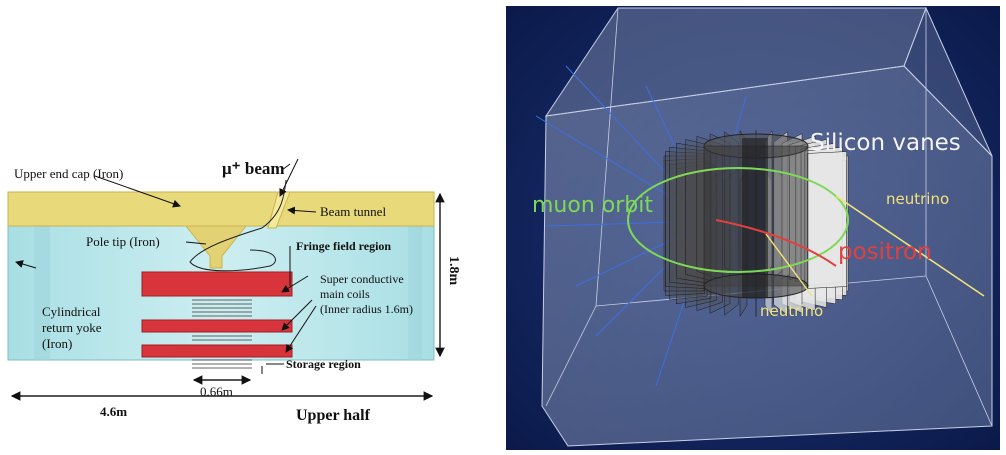 This screenshot has height=455, width=1006. Describe the element at coordinates (222, 334) in the screenshot. I see `storage-spiral` at that location.